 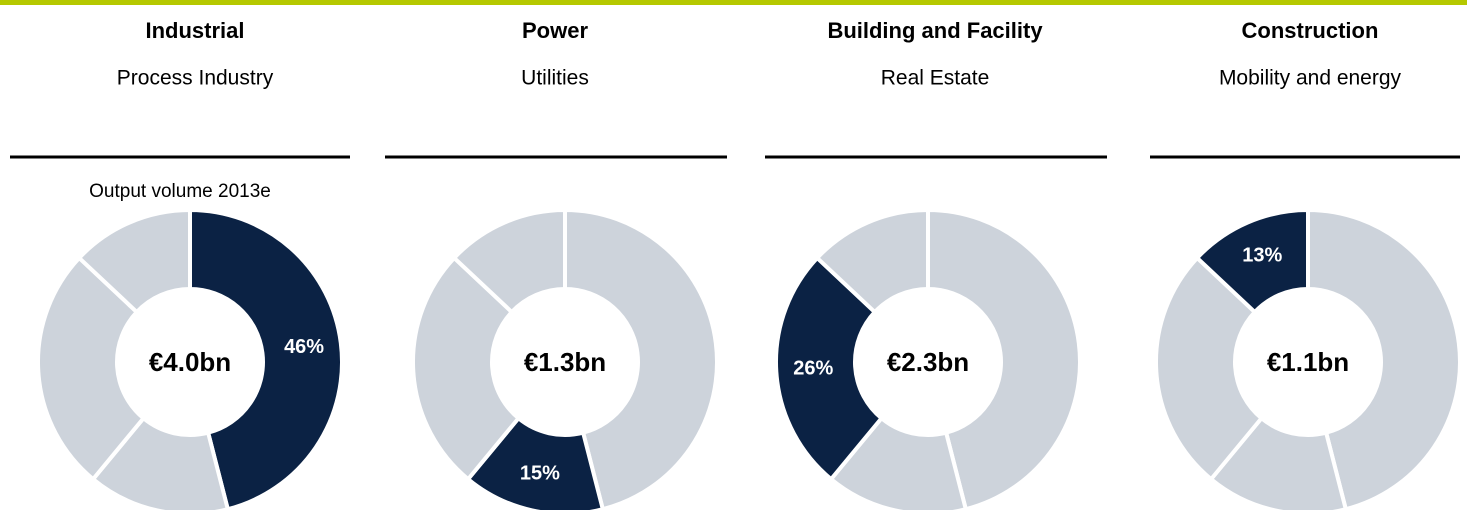 What do you see at coordinates (540, 474) in the screenshot?
I see `value-label: 15%` at bounding box center [540, 474].